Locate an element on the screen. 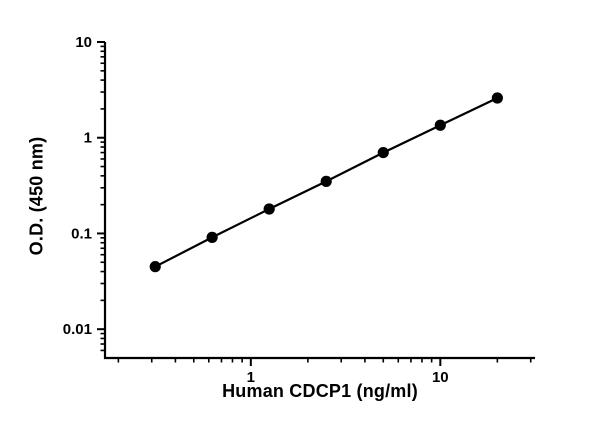 Image resolution: width=600 pixels, height=421 pixels. x-tick-label: 1 is located at coordinates (251, 377).